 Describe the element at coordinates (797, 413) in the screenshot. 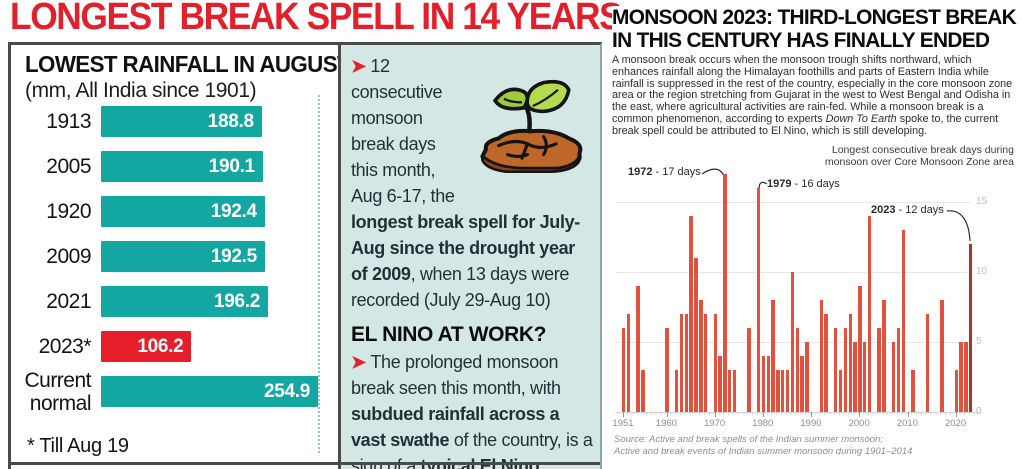

I see `x-axis-minor-ticks` at that location.